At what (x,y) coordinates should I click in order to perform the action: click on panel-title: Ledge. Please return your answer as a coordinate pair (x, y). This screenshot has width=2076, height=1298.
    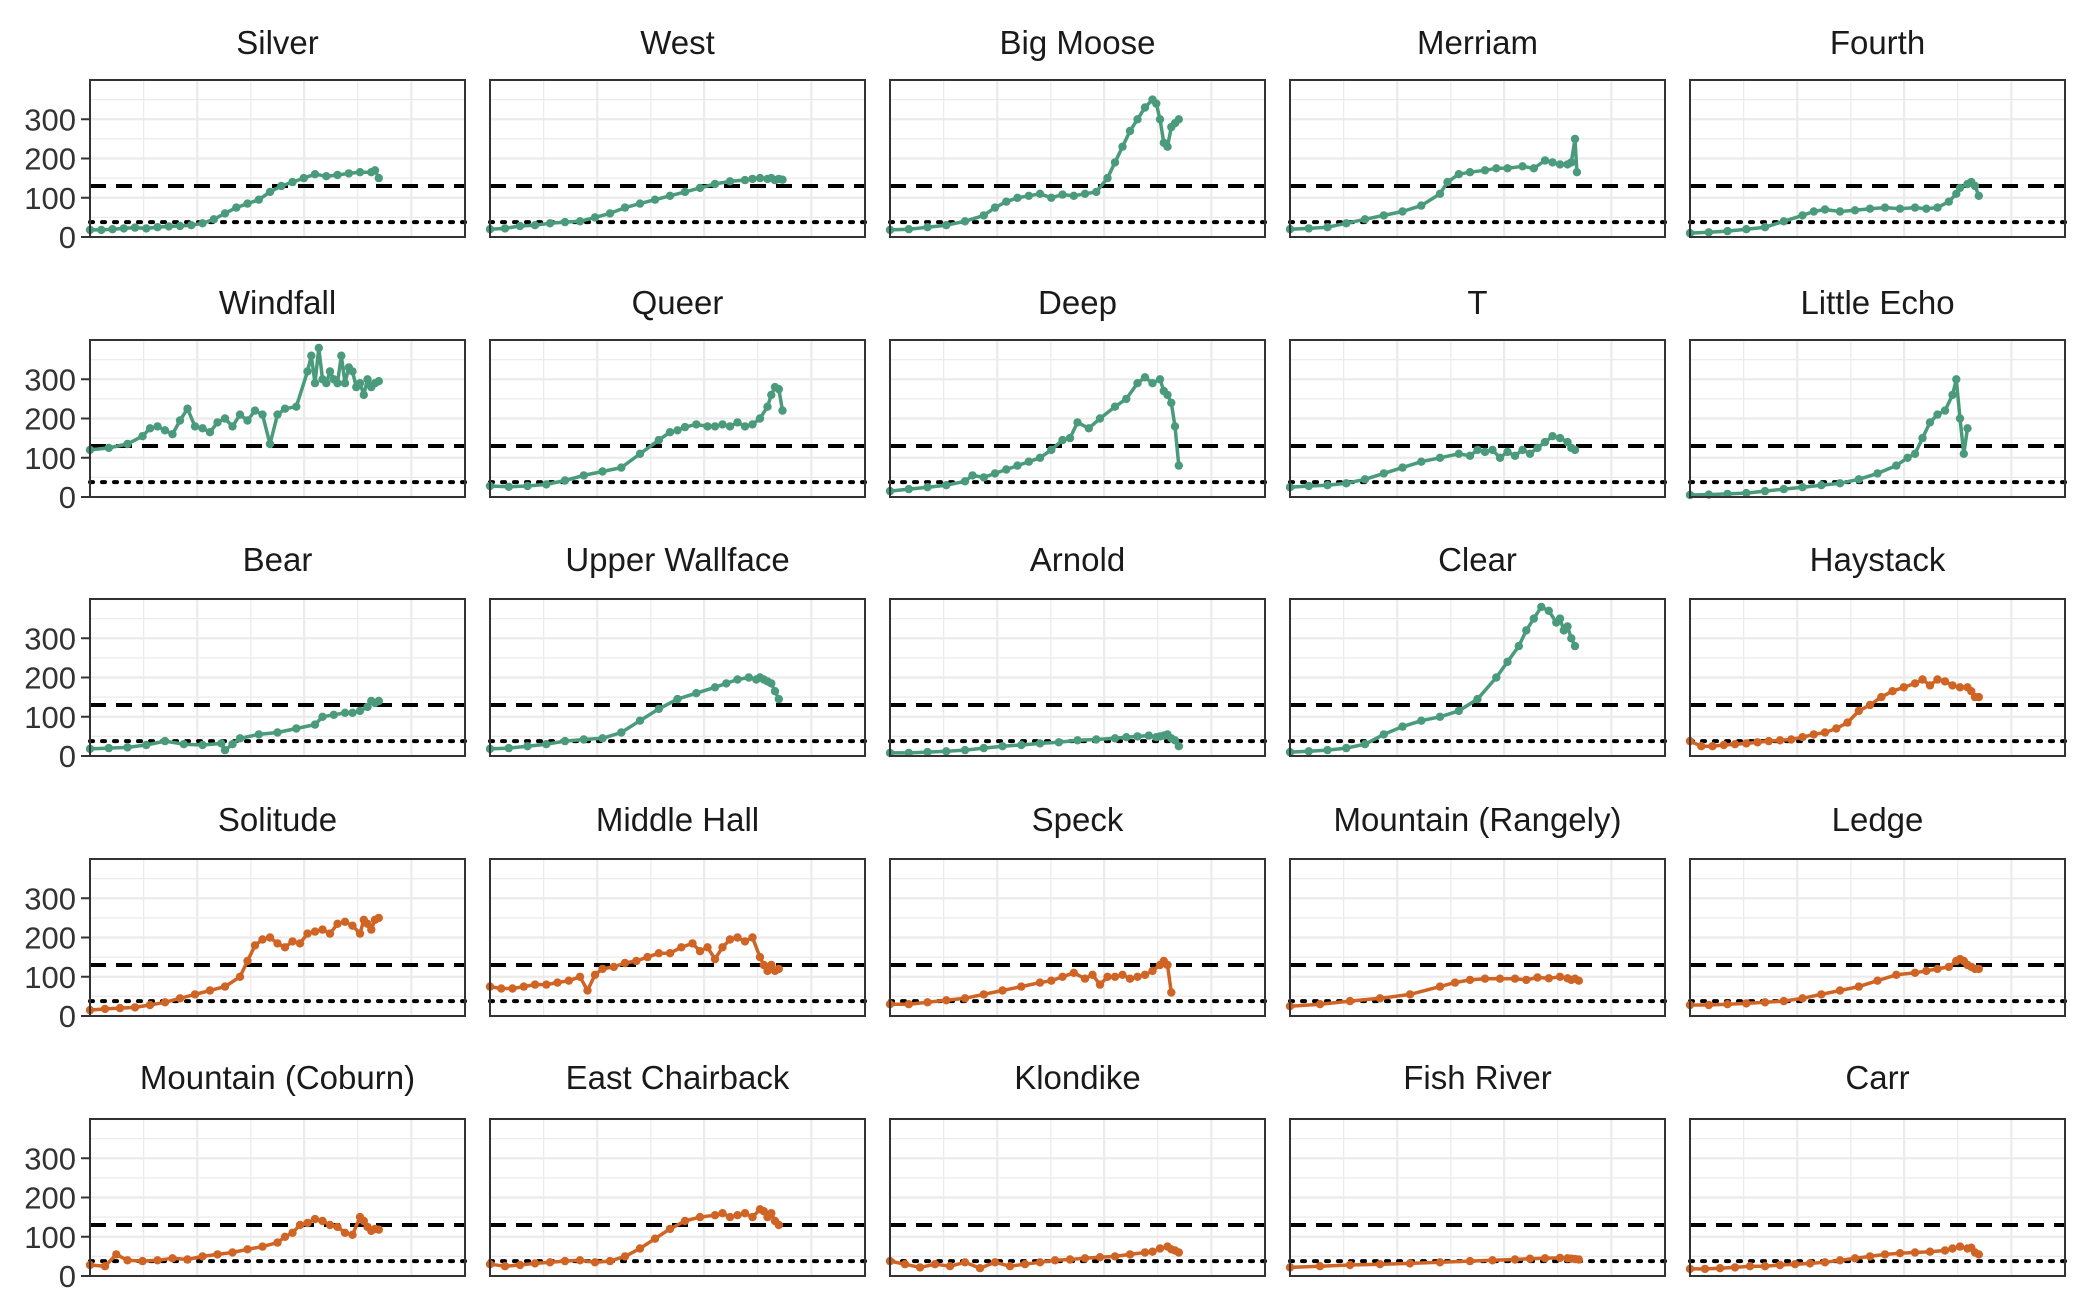
    Looking at the image, I should click on (1878, 819).